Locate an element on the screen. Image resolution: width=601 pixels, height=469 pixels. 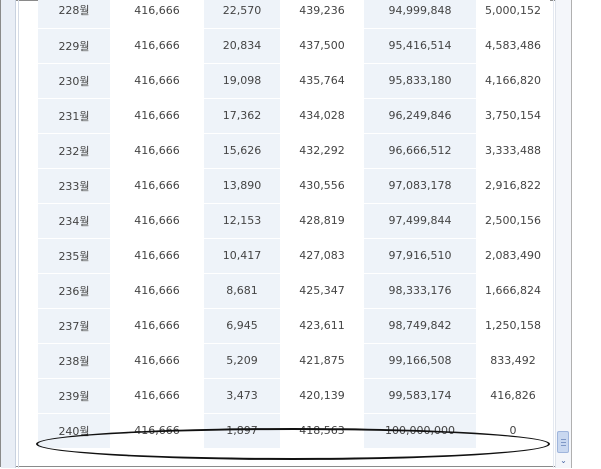
table-row: 238월 416,666 5,209 421,875 99,166,508 833,492 is located at coordinates (294, 361).